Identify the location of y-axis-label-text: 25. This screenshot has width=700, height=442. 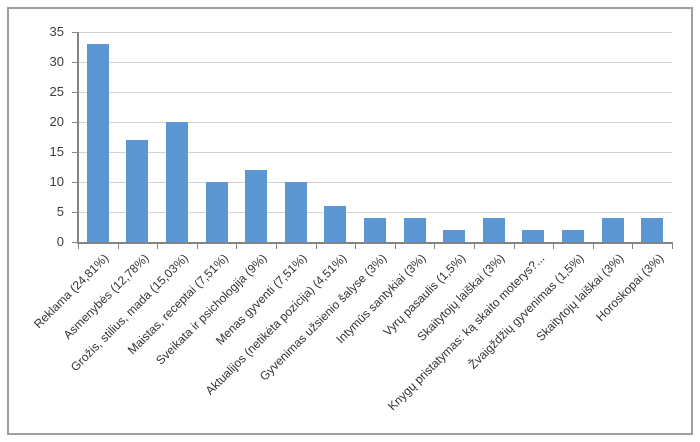
(56, 91).